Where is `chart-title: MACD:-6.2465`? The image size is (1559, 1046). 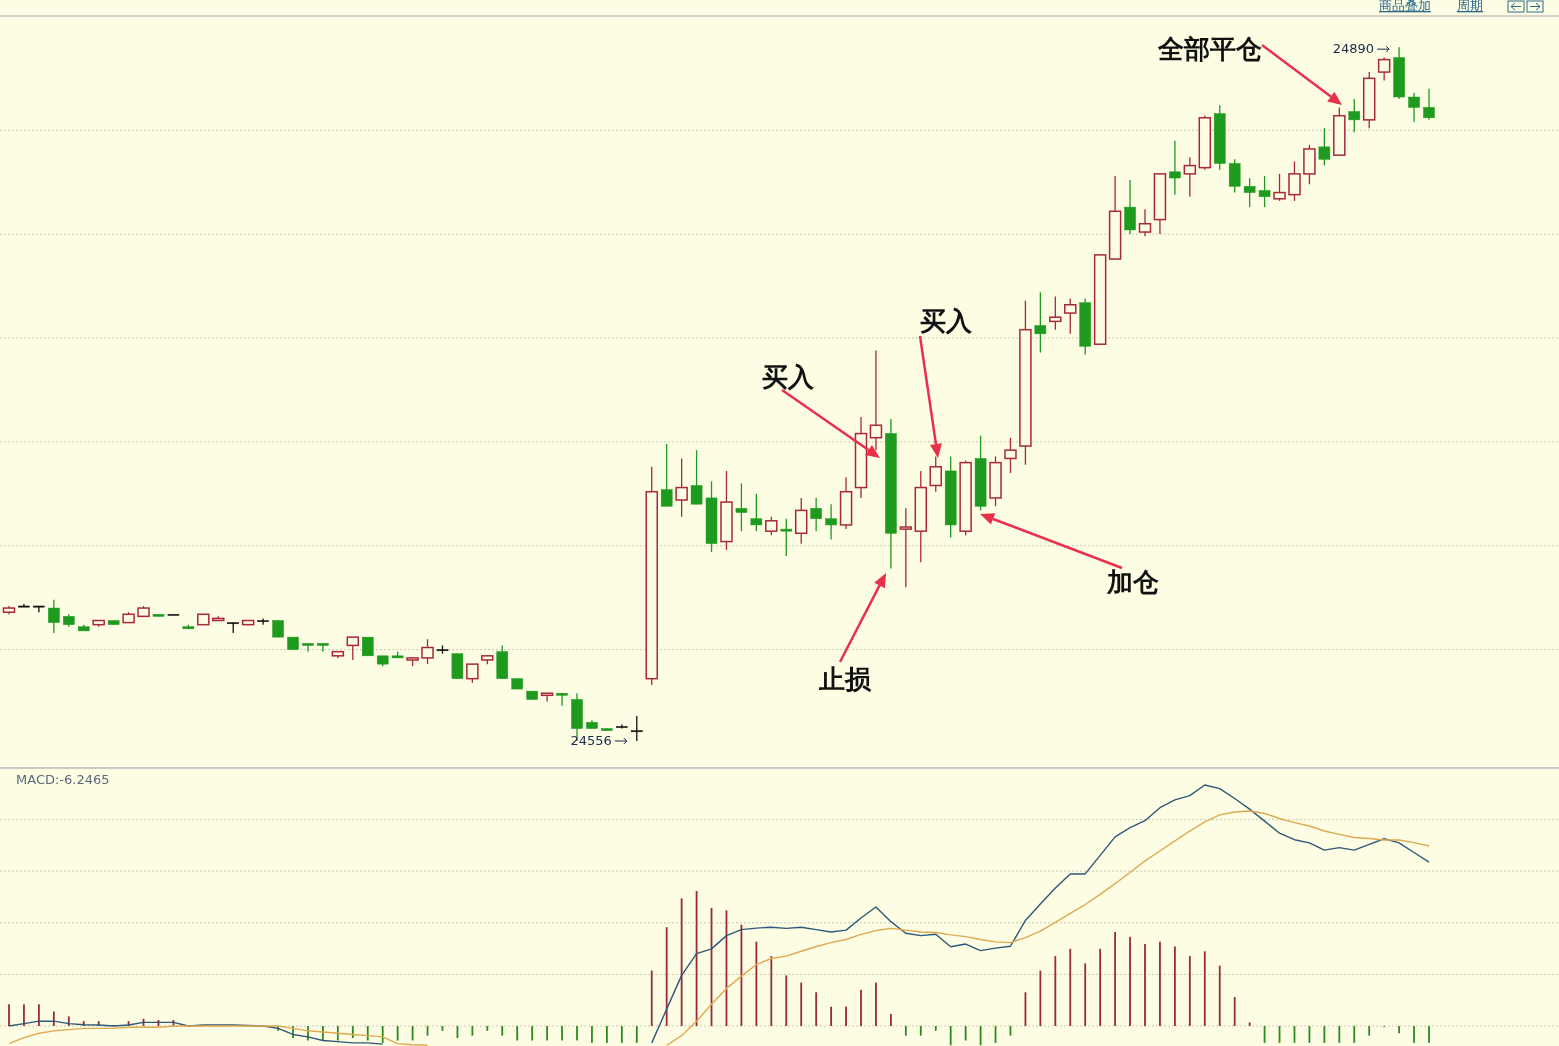 chart-title: MACD:-6.2465 is located at coordinates (63, 779).